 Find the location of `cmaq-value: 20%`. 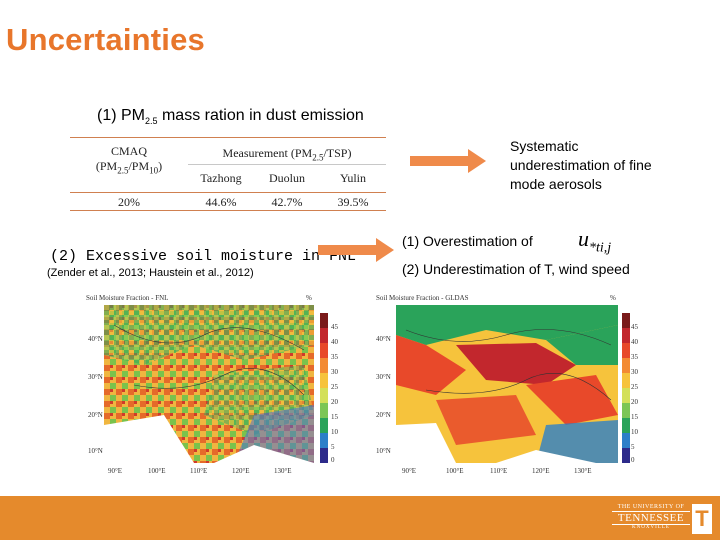

cmaq-value: 20% is located at coordinates (129, 202).